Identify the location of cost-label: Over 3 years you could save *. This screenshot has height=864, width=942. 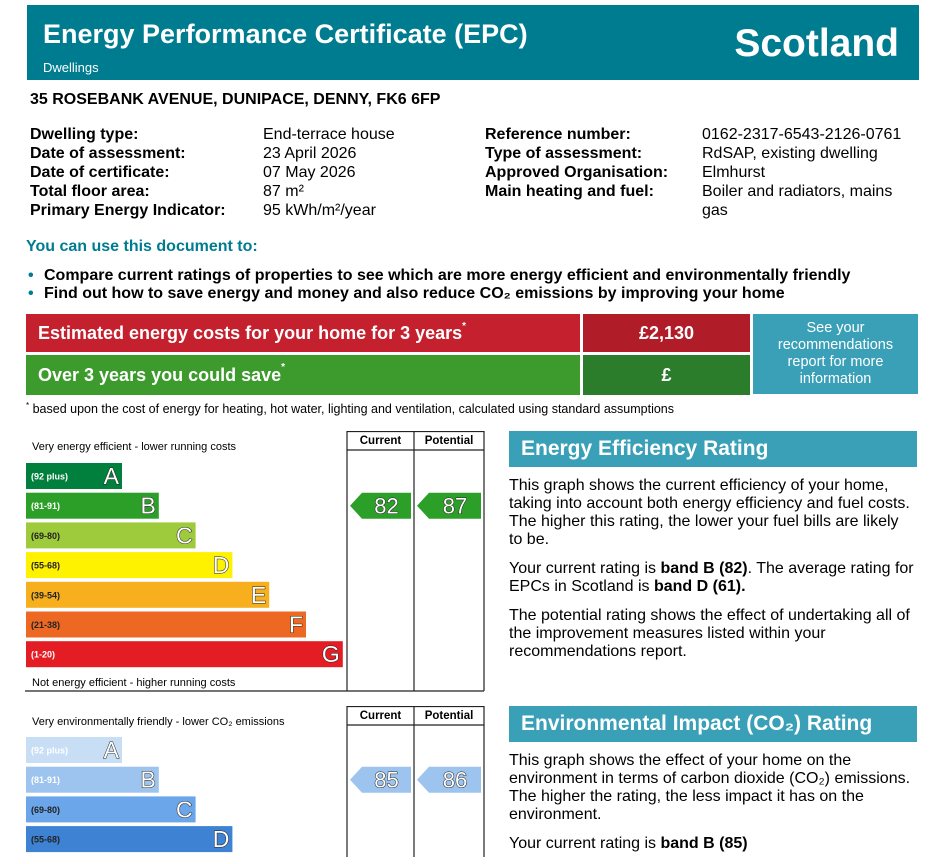
(303, 375).